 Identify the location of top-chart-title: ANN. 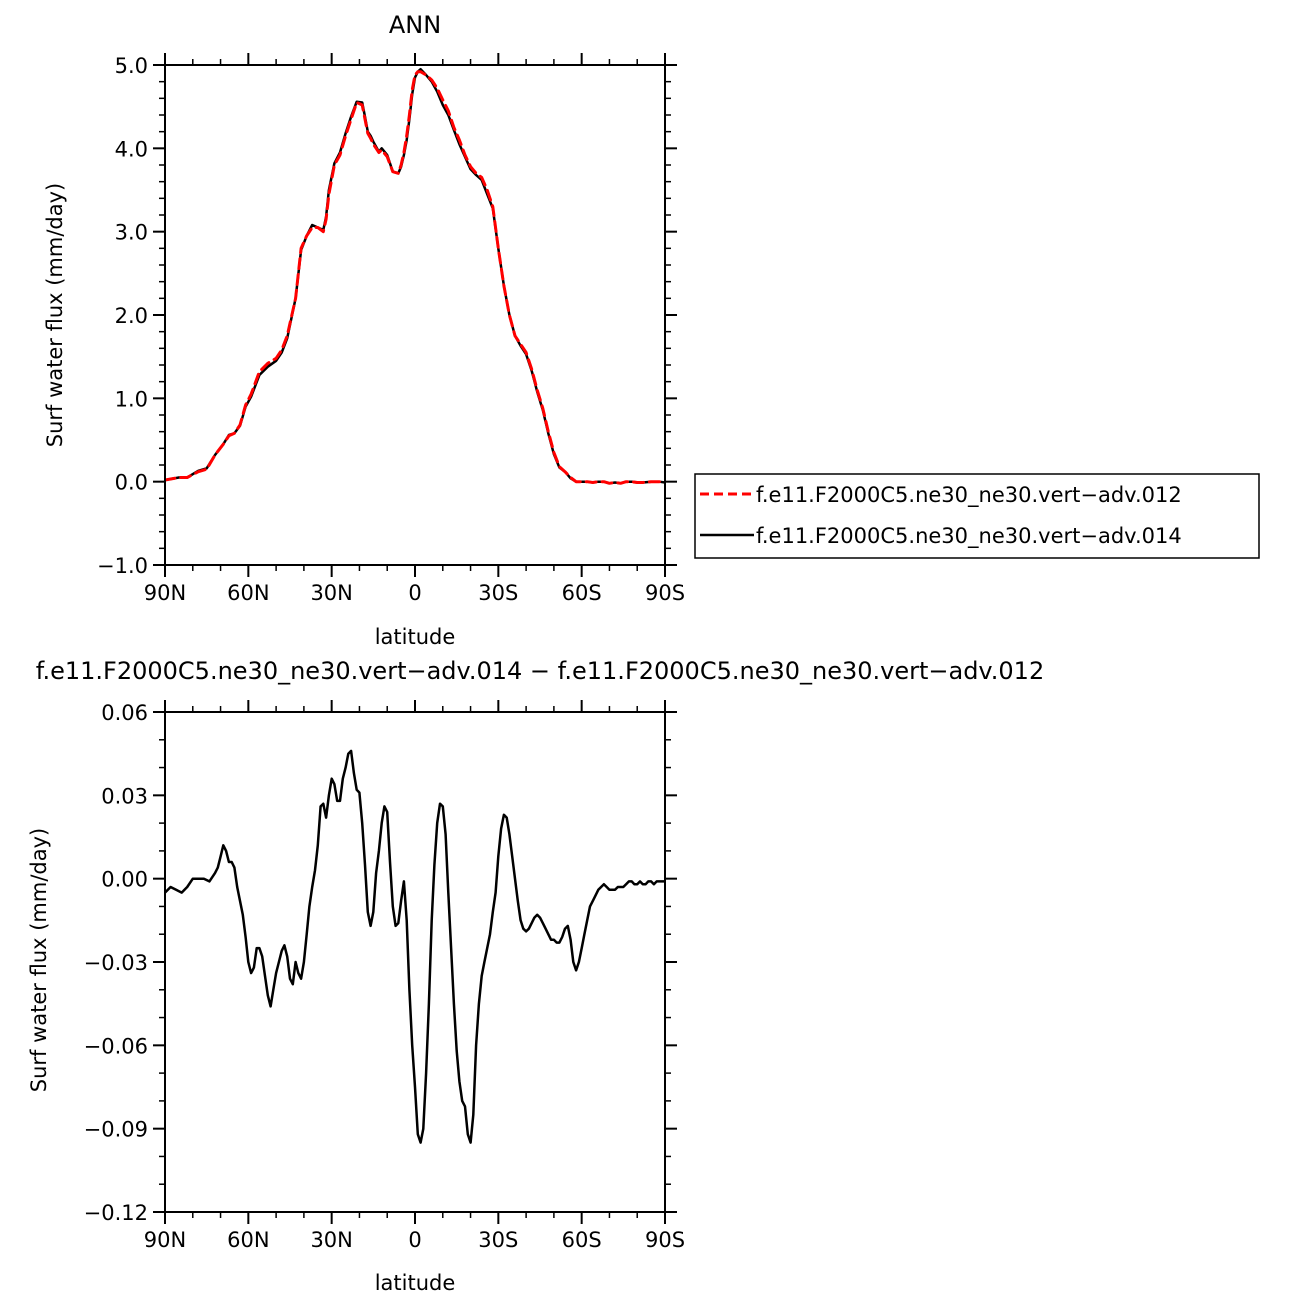
(415, 25).